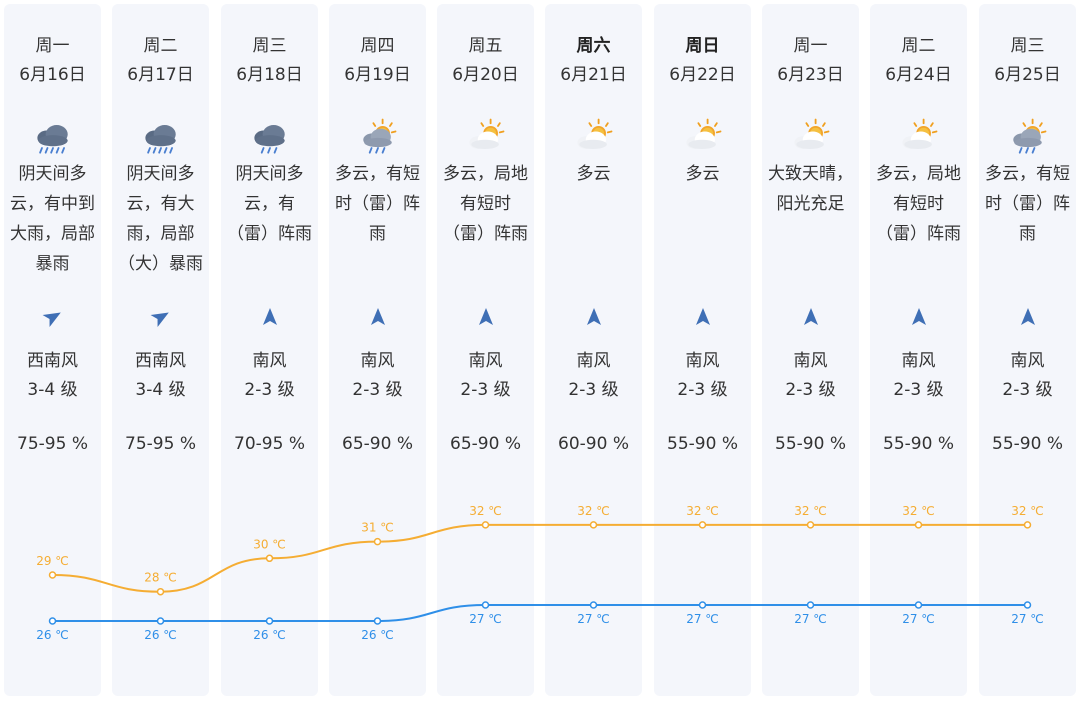  What do you see at coordinates (160, 75) in the screenshot?
I see `day-date: 6月17日` at bounding box center [160, 75].